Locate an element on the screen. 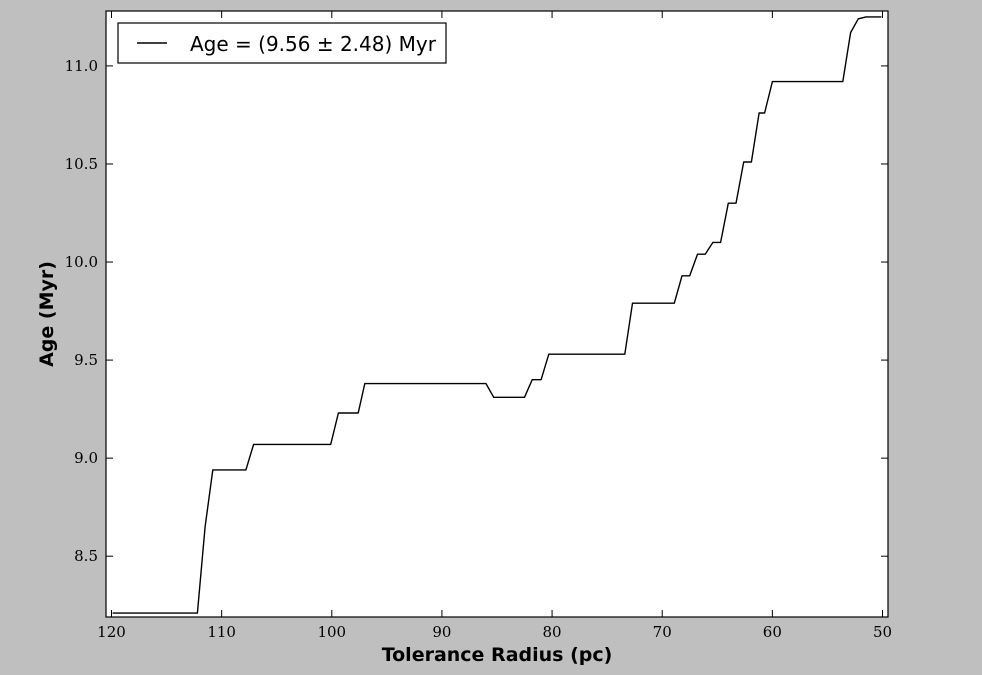 The height and width of the screenshot is (675, 982). x-tick-label: 100 is located at coordinates (331, 632).